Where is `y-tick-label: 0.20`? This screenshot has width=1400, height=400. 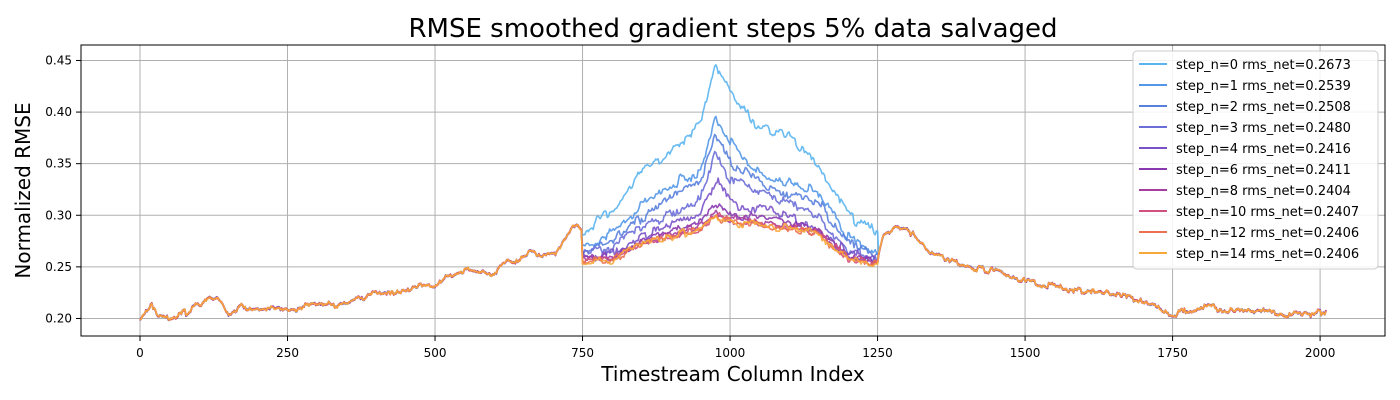
y-tick-label: 0.20 is located at coordinates (58, 318).